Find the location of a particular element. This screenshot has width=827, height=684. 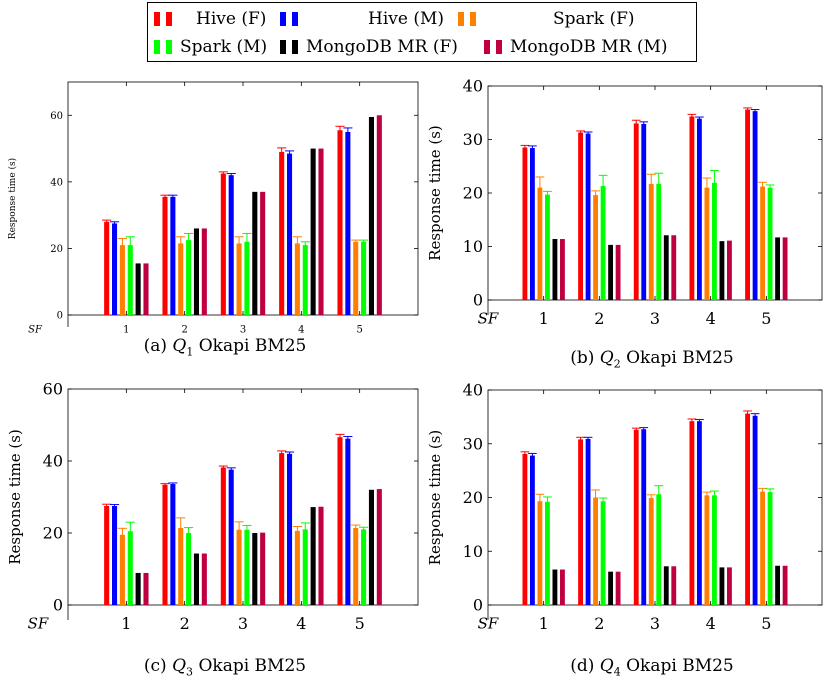

x-tick-label: 4 is located at coordinates (711, 318).